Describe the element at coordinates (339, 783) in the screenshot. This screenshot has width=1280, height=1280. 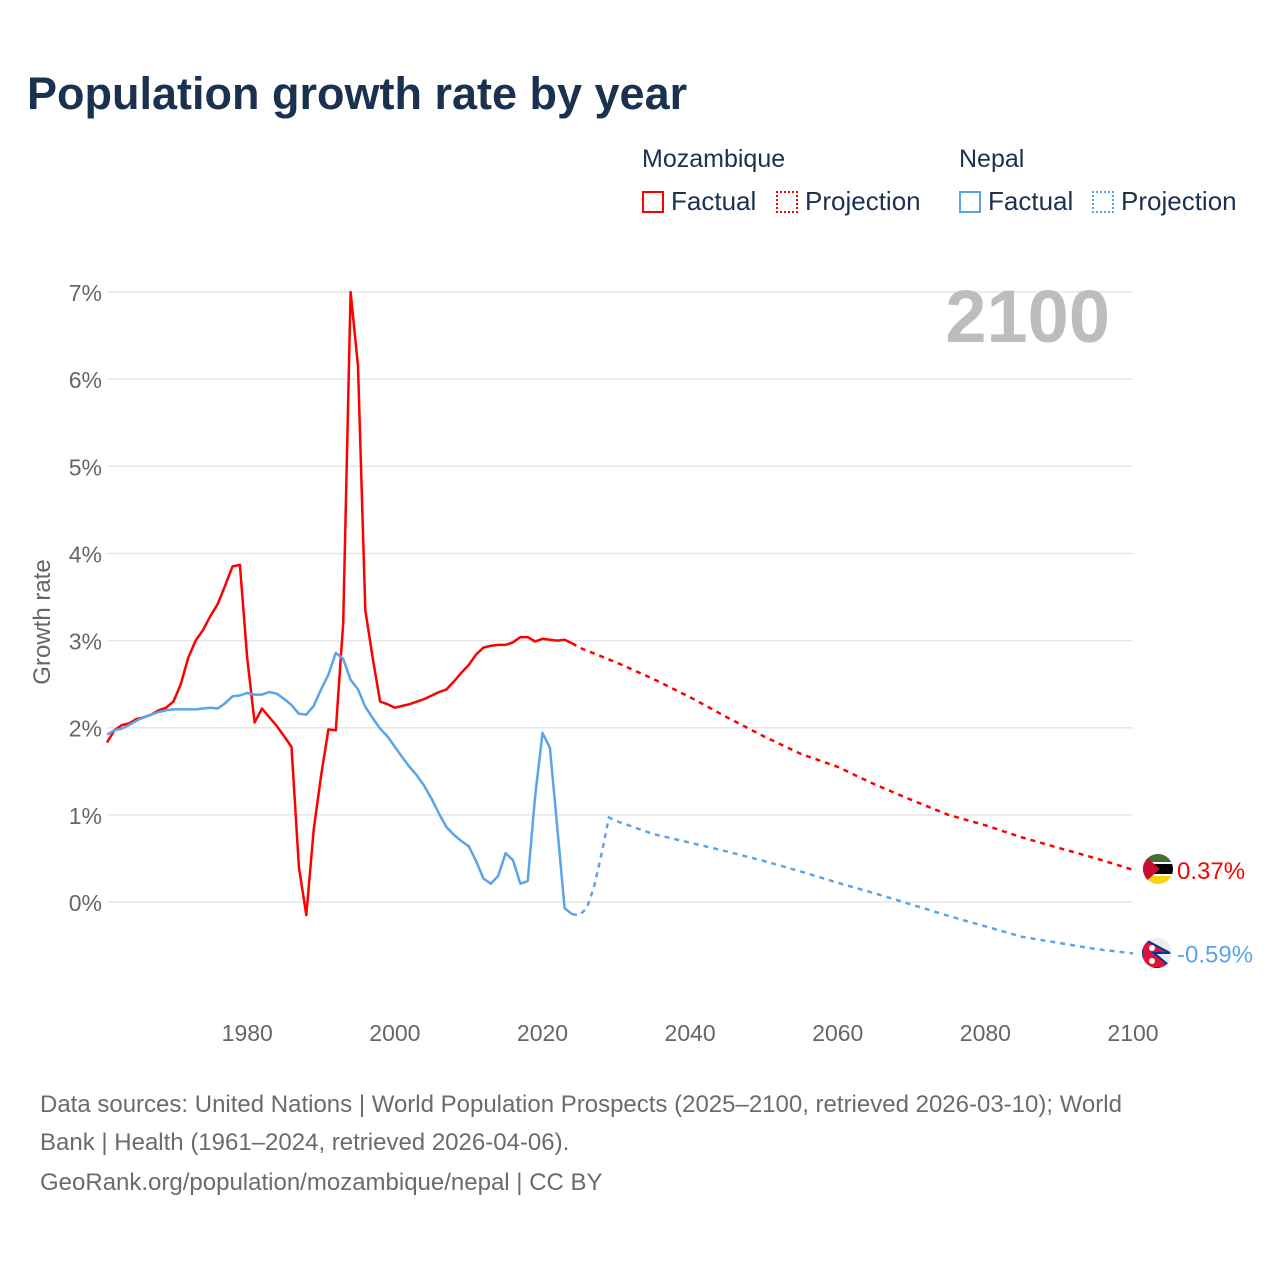
I see `nepal-factual-line` at that location.